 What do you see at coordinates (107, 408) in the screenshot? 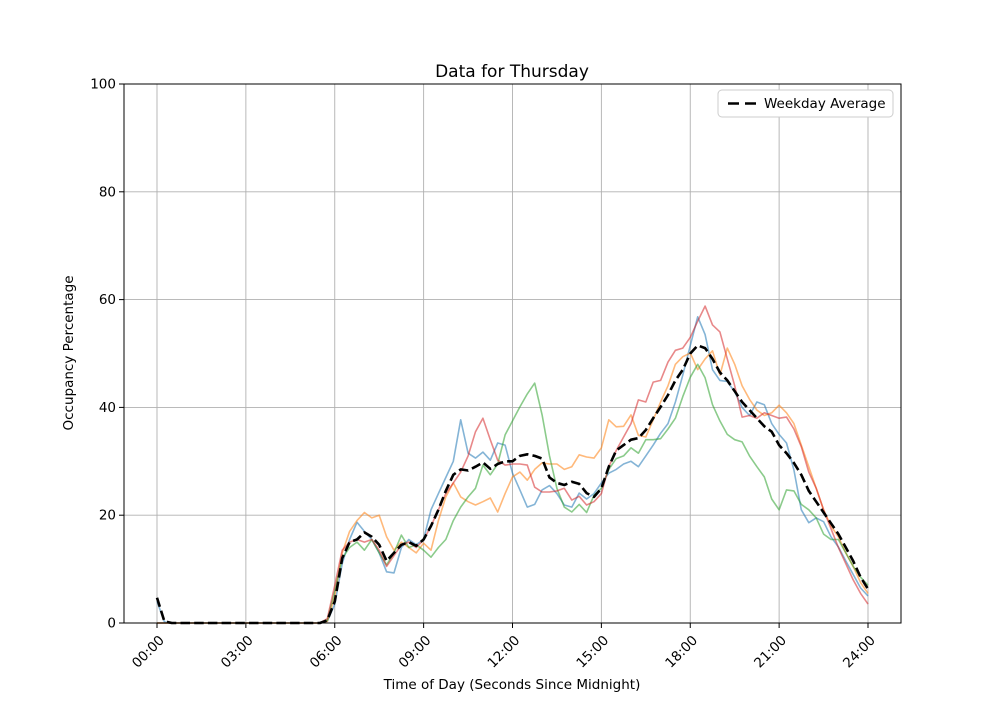
I see `y-tick-label: 40` at bounding box center [107, 408].